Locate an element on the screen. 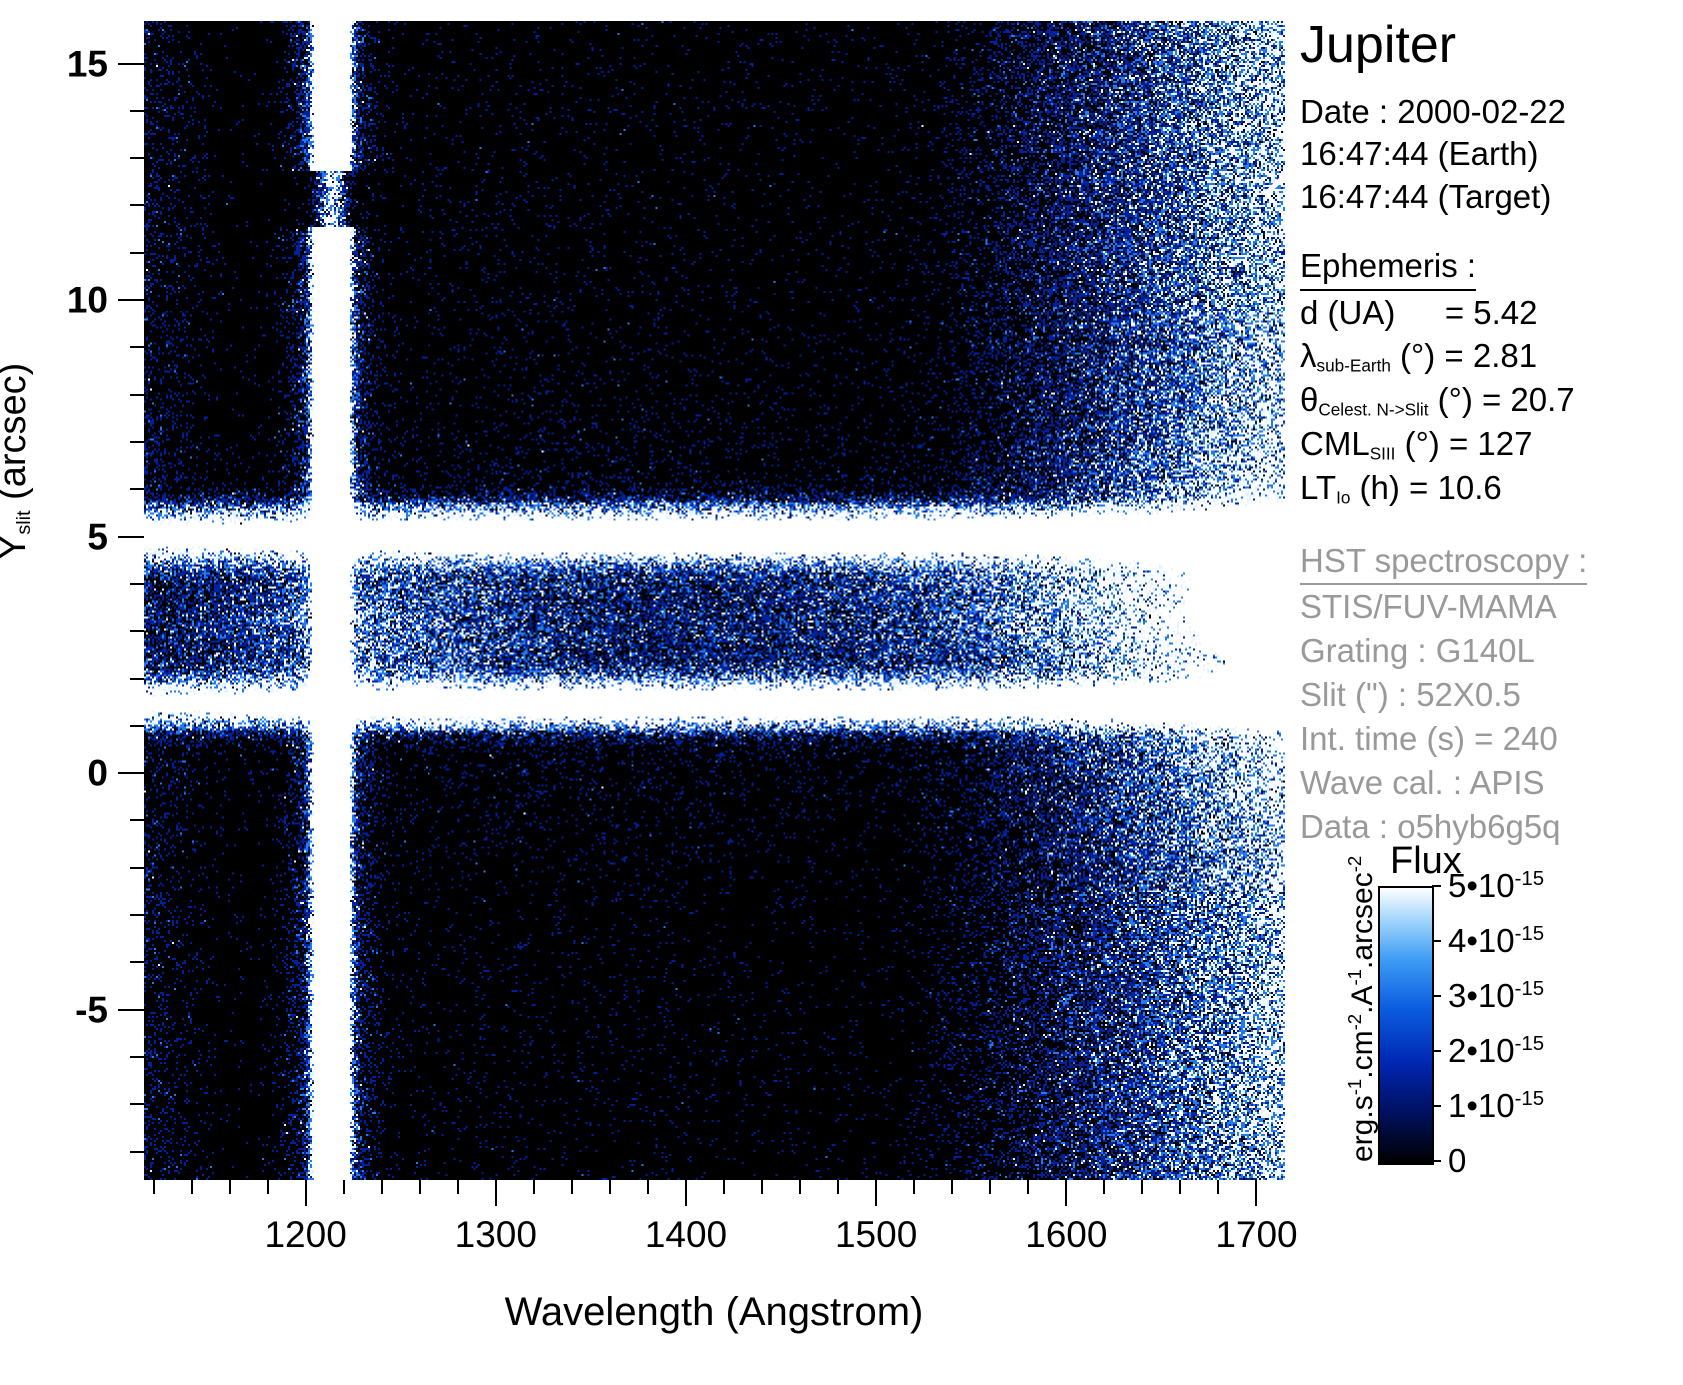 This screenshot has width=1683, height=1385. hst-line: STIS/FUV-MAMA is located at coordinates (1428, 607).